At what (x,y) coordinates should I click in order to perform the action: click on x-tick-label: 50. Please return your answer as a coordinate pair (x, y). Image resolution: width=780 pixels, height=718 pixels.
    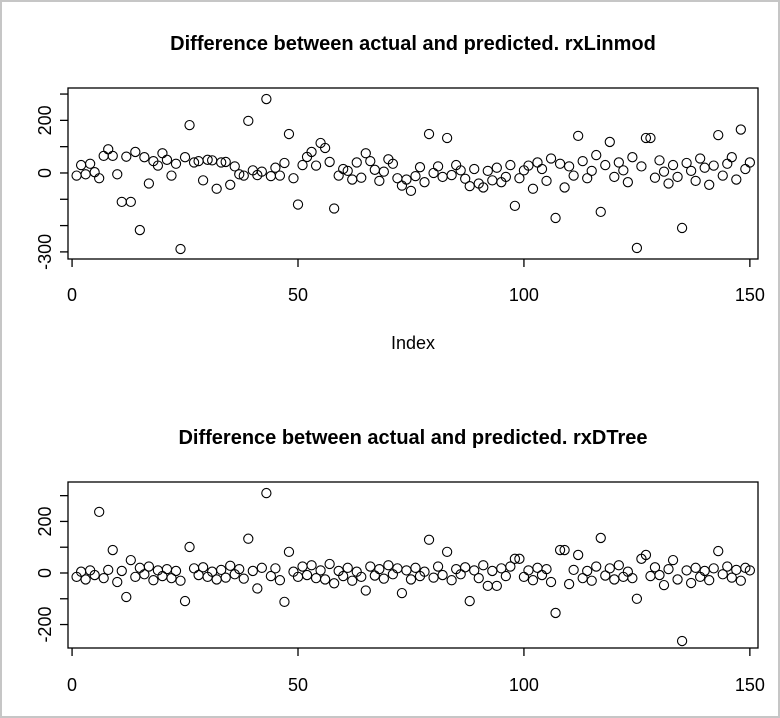
    Looking at the image, I should click on (298, 685).